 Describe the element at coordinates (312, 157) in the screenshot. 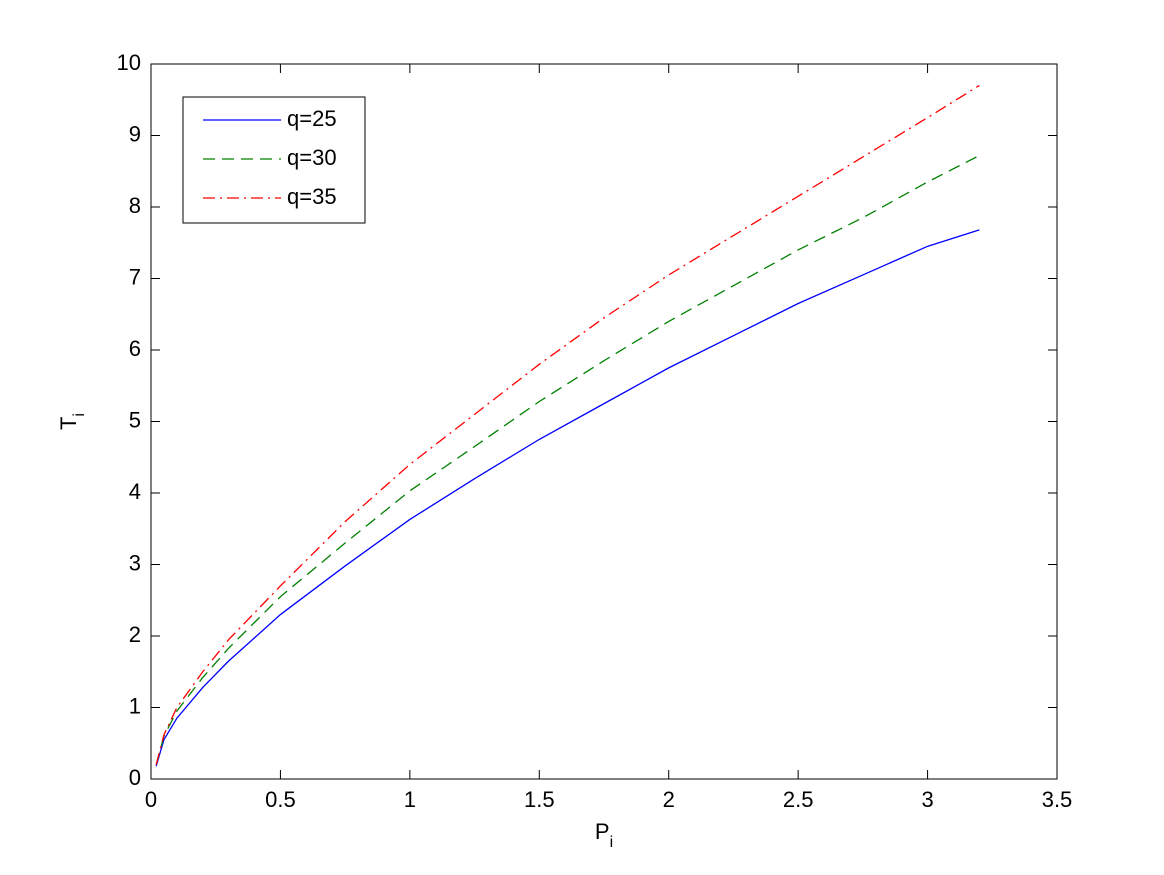

I see `legend-label: q=30` at that location.